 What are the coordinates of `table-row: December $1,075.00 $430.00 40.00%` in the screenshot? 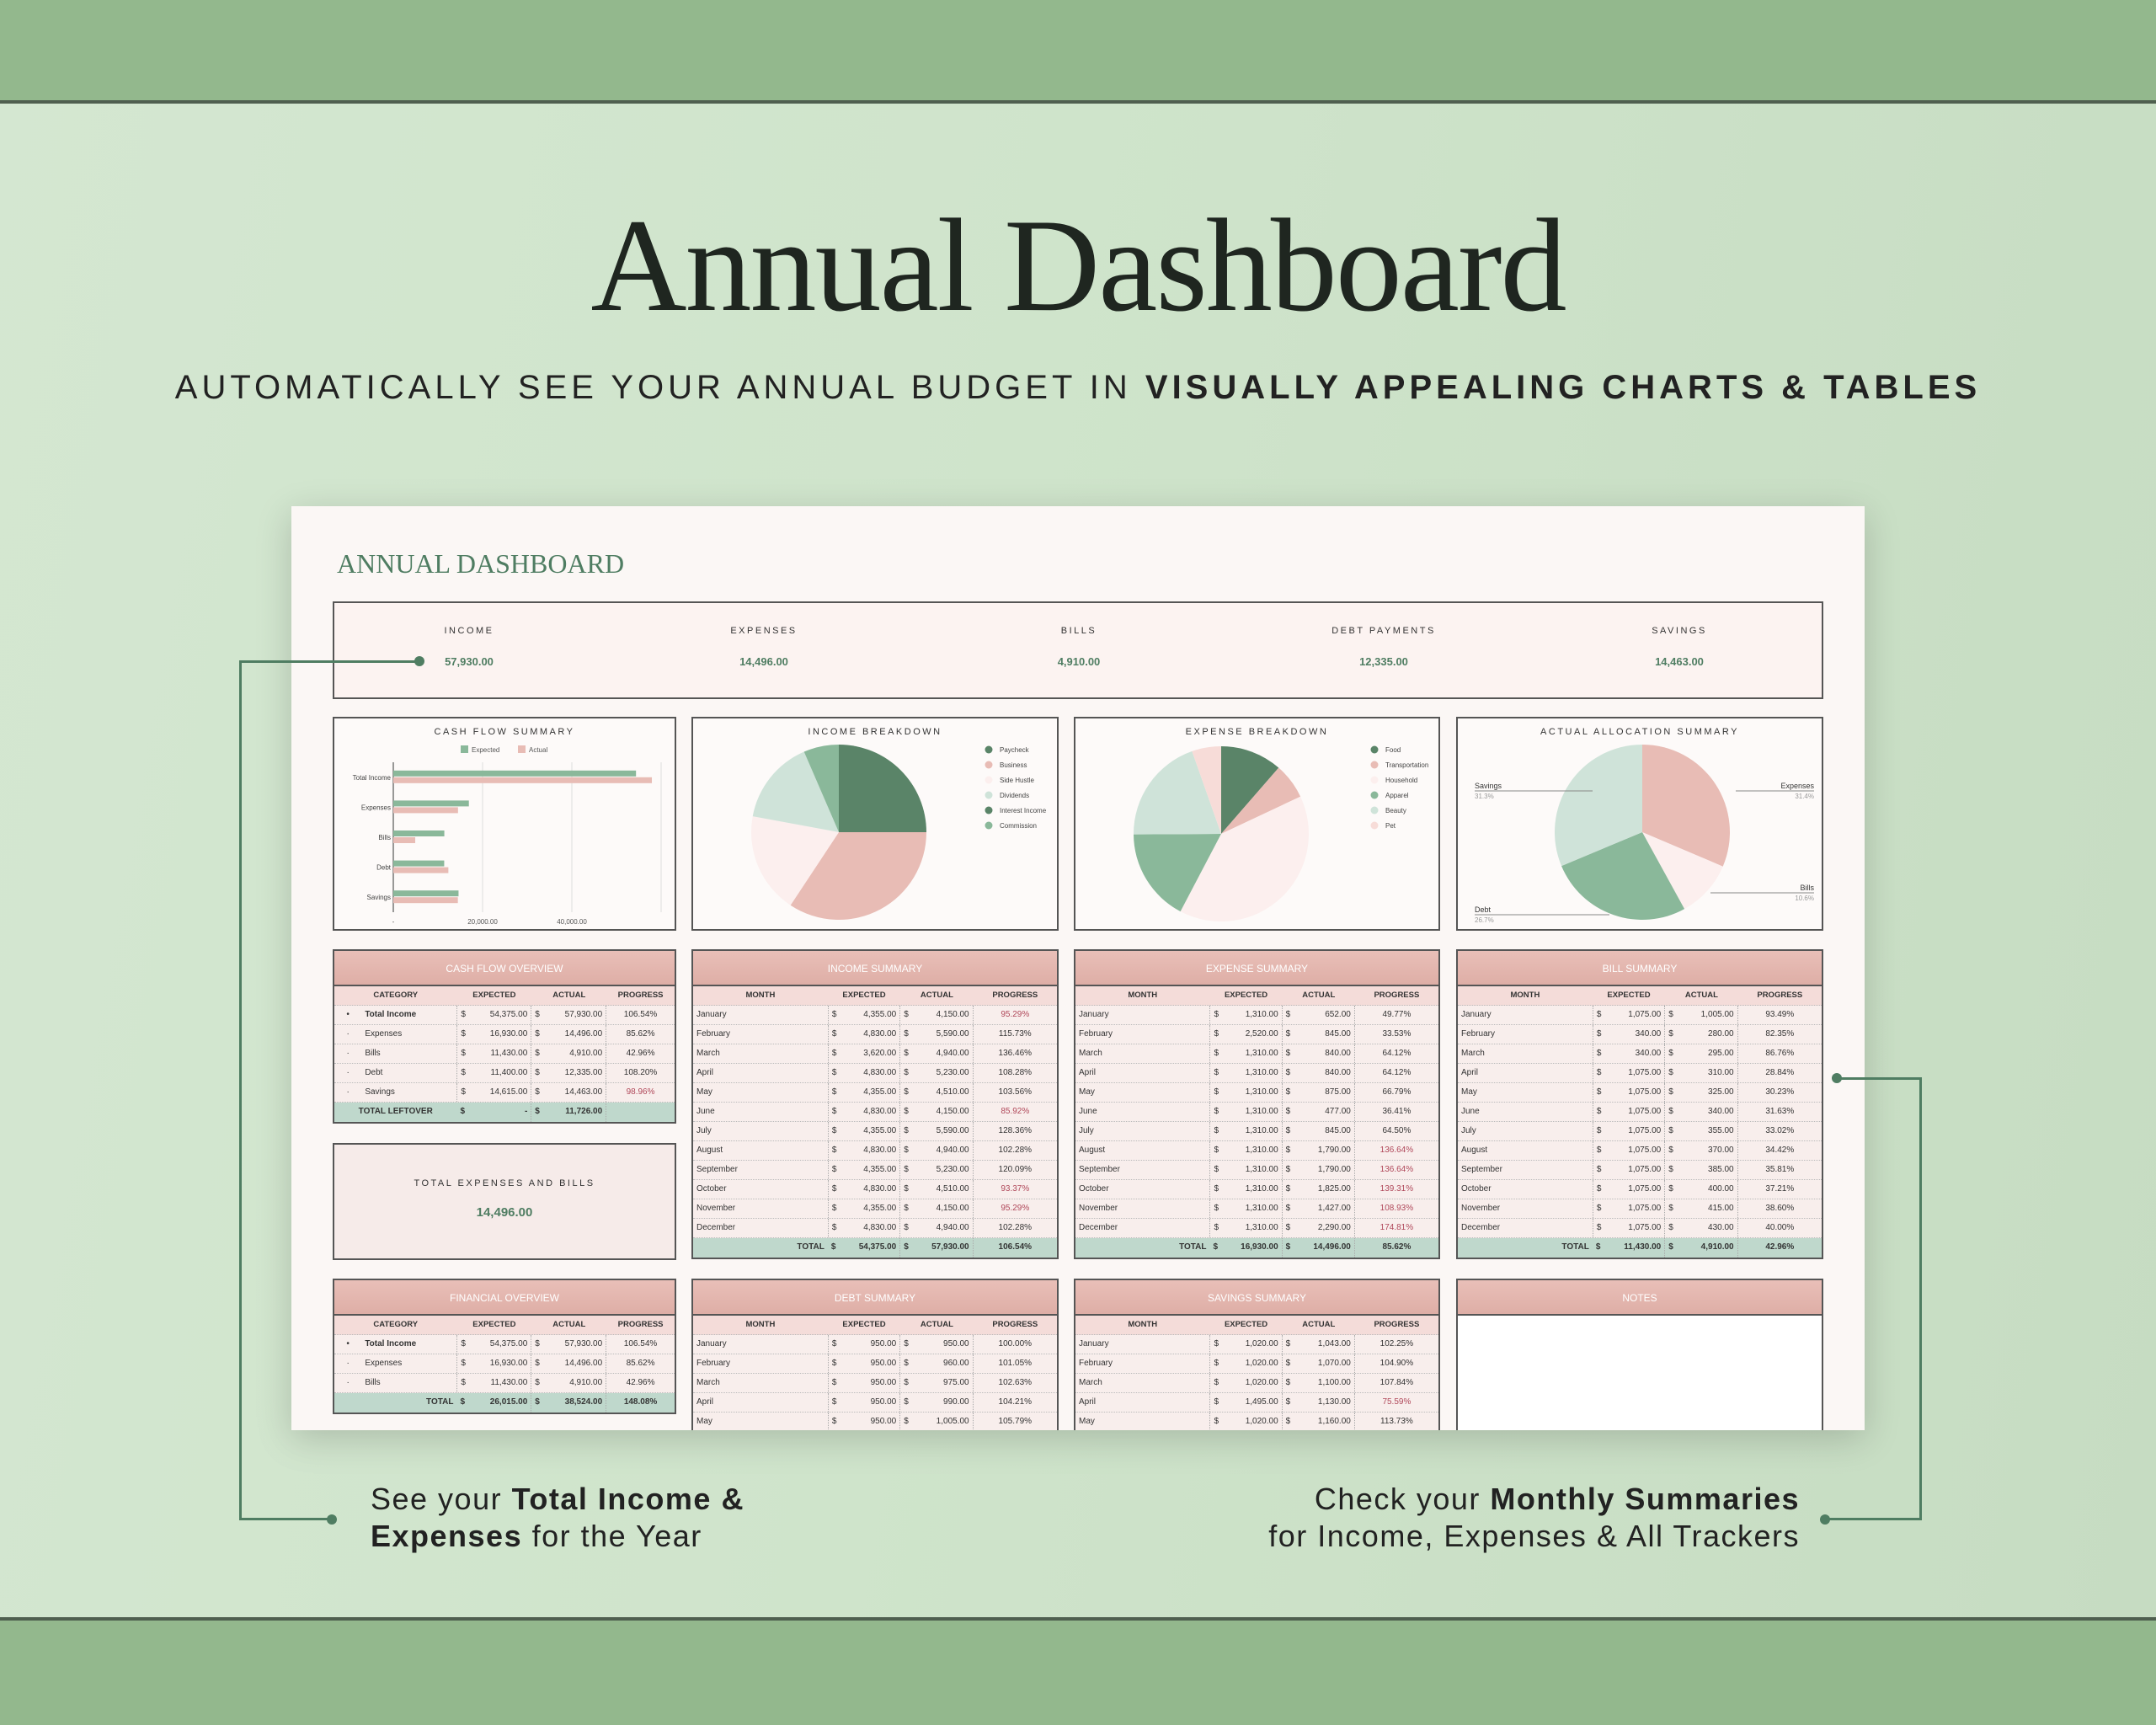 It's located at (1640, 1228).